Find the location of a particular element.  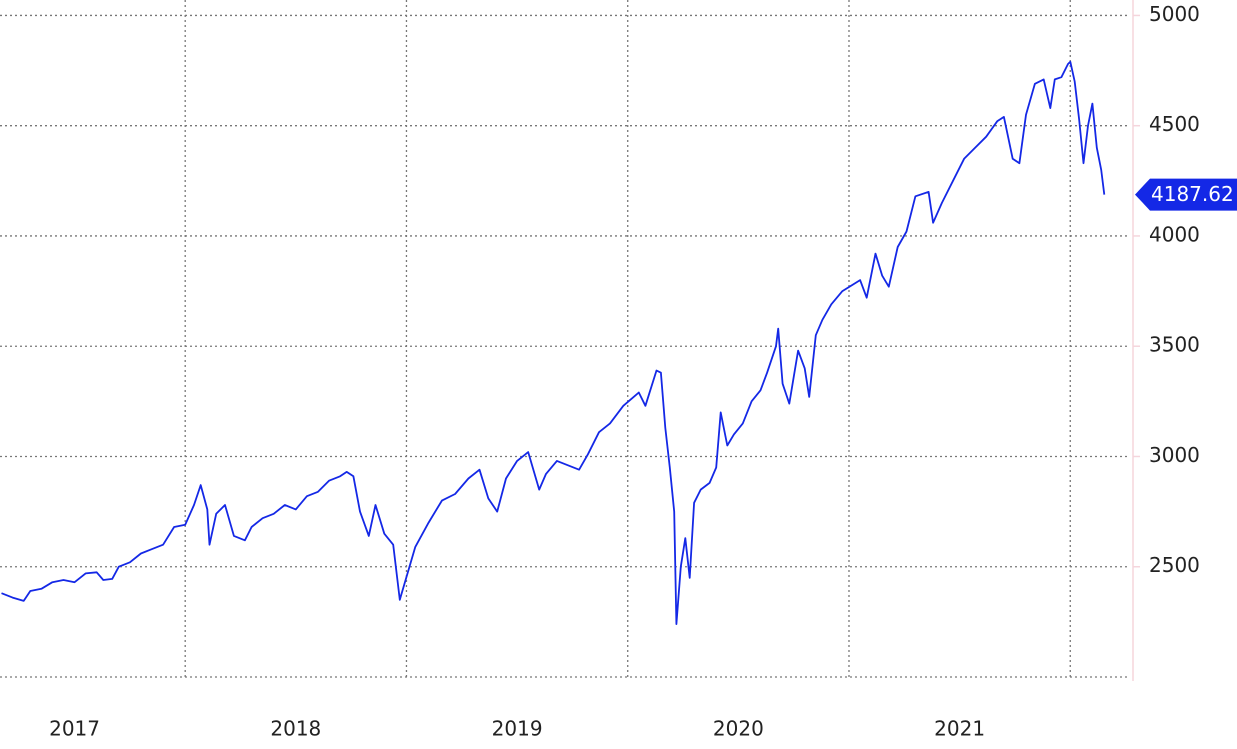

last-value-label: 4187.62 is located at coordinates (1192, 194).